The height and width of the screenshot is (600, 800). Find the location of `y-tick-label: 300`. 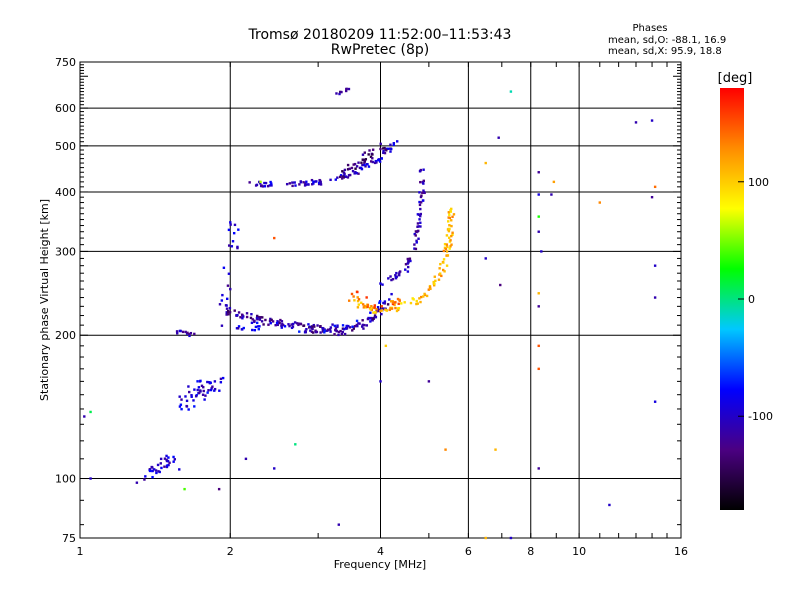

y-tick-label: 300 is located at coordinates (65, 251).